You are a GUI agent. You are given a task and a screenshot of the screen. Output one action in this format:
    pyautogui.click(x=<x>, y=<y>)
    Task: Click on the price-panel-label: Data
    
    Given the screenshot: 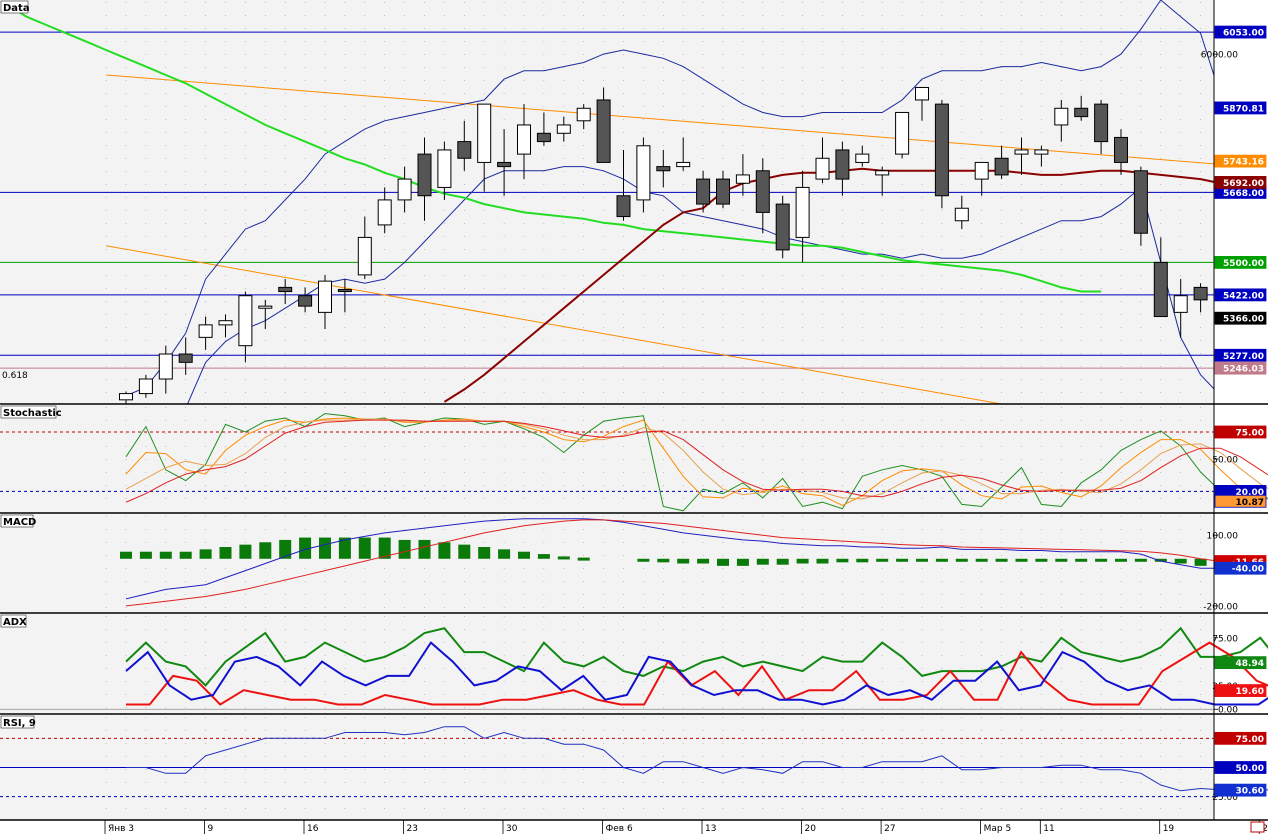 What is the action you would take?
    pyautogui.click(x=16, y=8)
    